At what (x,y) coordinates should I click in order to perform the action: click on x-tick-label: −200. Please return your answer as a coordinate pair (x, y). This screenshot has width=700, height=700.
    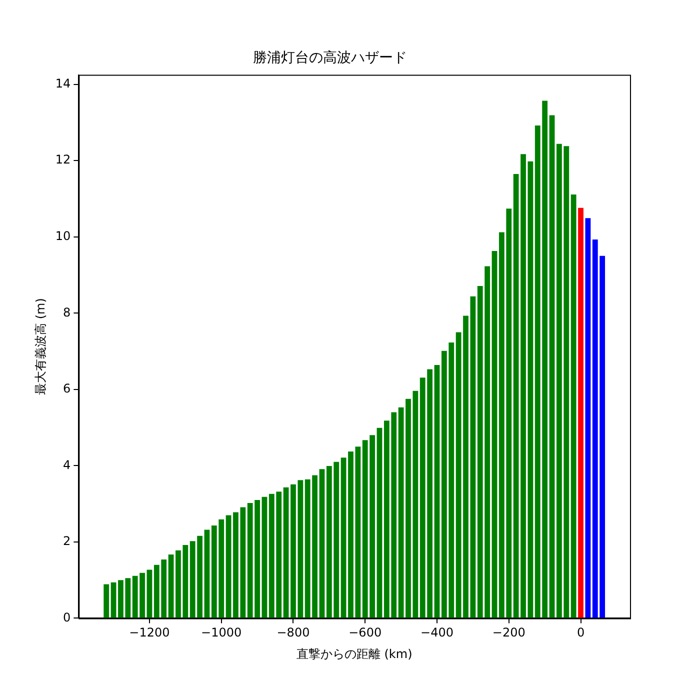
    Looking at the image, I should click on (509, 633).